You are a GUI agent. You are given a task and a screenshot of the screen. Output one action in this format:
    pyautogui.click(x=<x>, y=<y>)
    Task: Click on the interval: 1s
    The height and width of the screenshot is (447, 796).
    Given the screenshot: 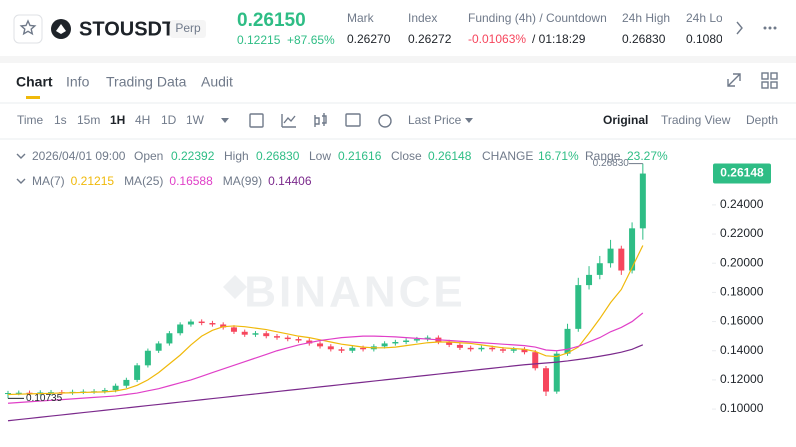 What is the action you would take?
    pyautogui.click(x=60, y=120)
    